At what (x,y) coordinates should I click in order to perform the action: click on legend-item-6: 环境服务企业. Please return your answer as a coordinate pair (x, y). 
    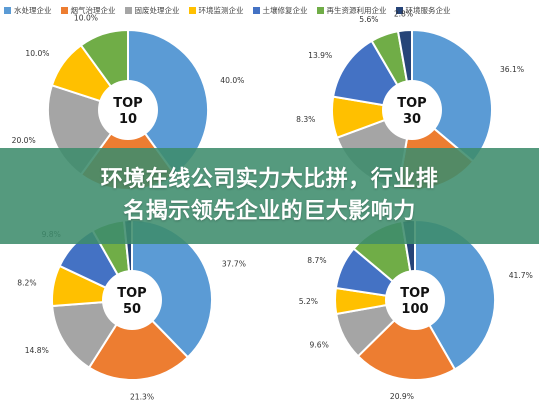
    Looking at the image, I should click on (423, 10).